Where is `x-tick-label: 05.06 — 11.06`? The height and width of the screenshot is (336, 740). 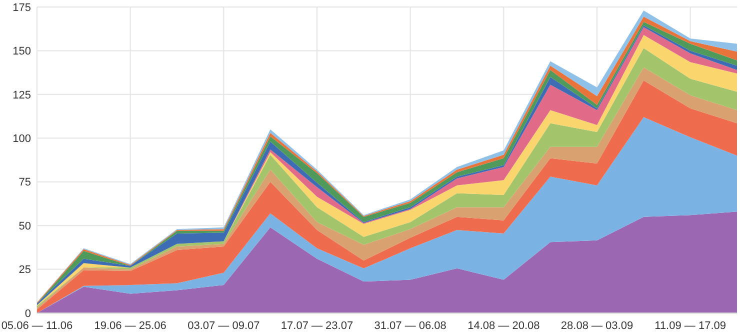
x-tick-label: 05.06 — 11.06 is located at coordinates (37, 326).